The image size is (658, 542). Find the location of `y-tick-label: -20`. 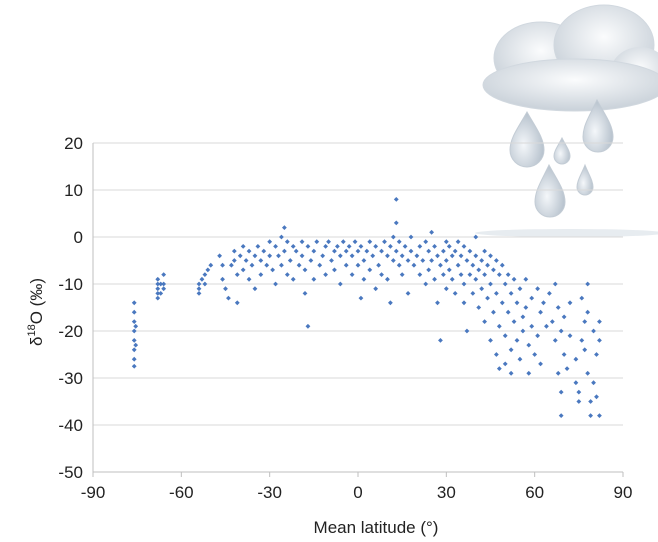

y-tick-label: -20 is located at coordinates (70, 331).